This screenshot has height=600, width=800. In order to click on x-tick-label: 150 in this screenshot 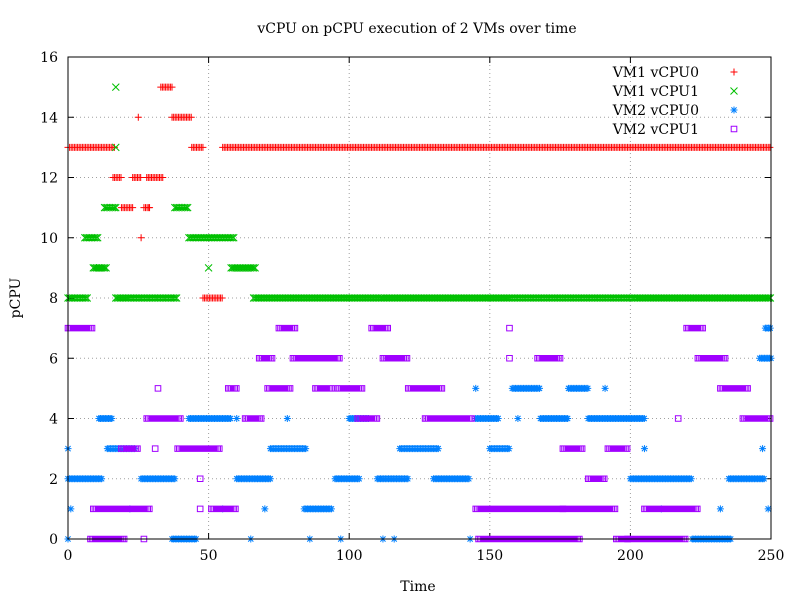, I will do `click(489, 556)`.